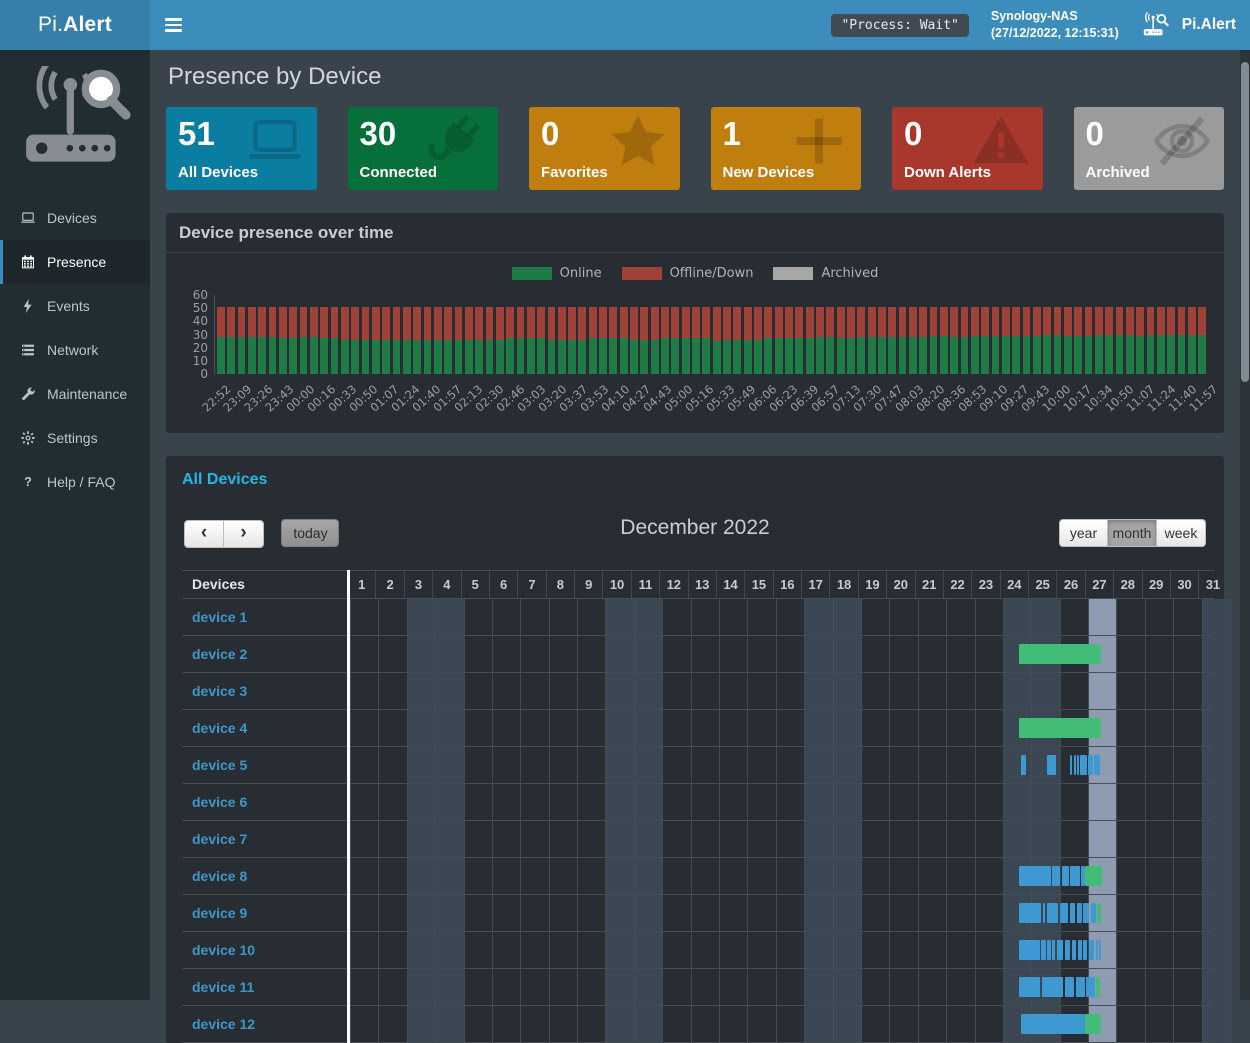 The image size is (1250, 1043). Describe the element at coordinates (219, 654) in the screenshot. I see `device-link: device 2` at that location.